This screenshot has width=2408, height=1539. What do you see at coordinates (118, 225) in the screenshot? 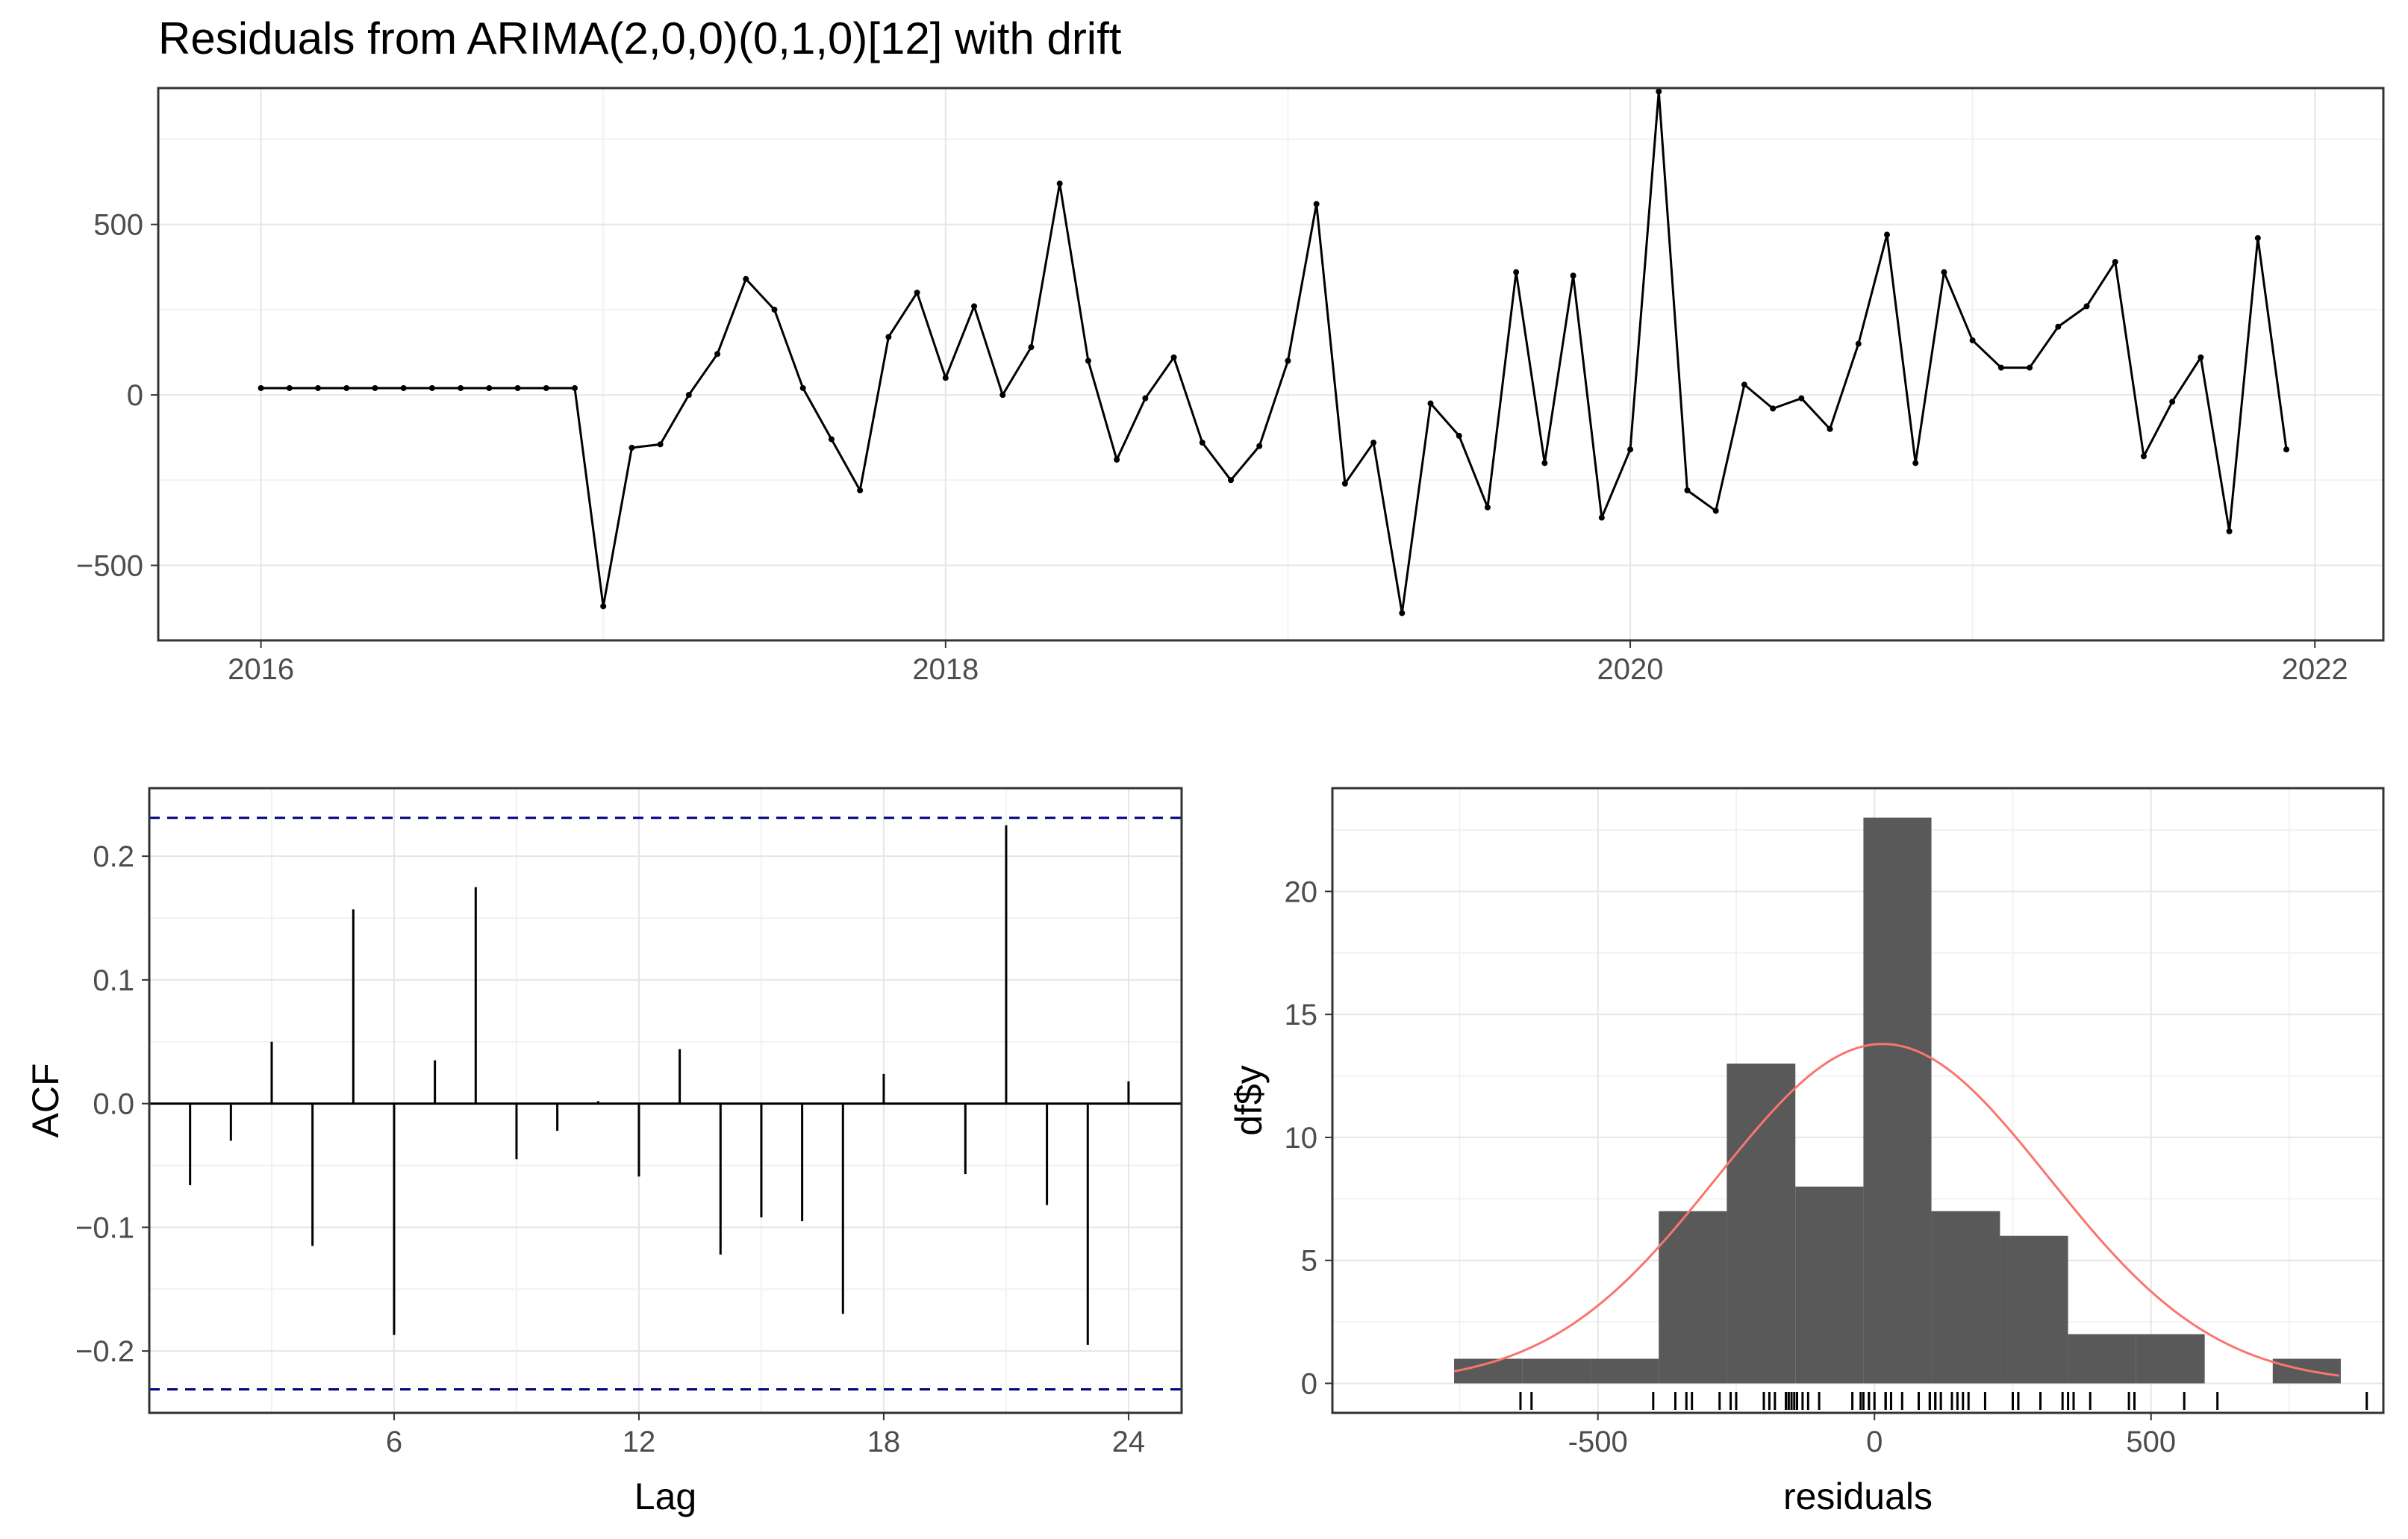
I see `ts-y-tick-label: 500` at bounding box center [118, 225].